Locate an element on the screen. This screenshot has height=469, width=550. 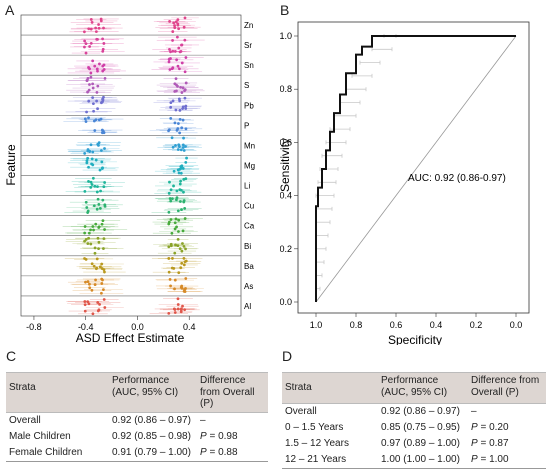
performance-cell: 0.92 (0.85 – 0.98) is located at coordinates (151, 436).